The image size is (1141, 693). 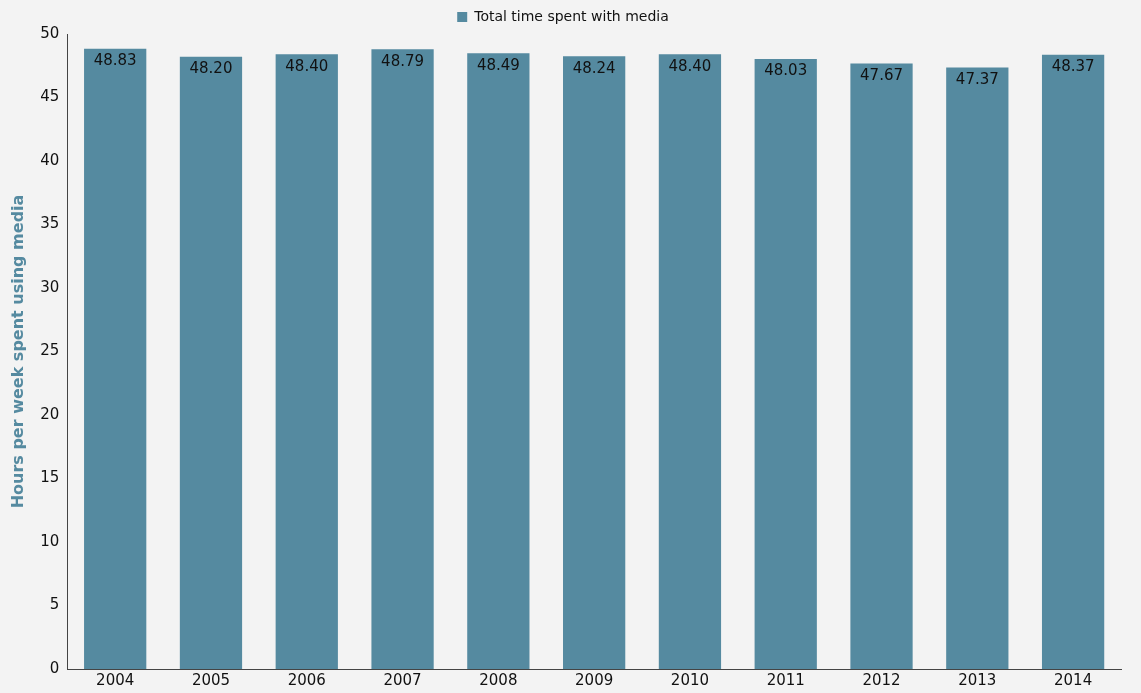 What do you see at coordinates (881, 74) in the screenshot?
I see `text: 47.67` at bounding box center [881, 74].